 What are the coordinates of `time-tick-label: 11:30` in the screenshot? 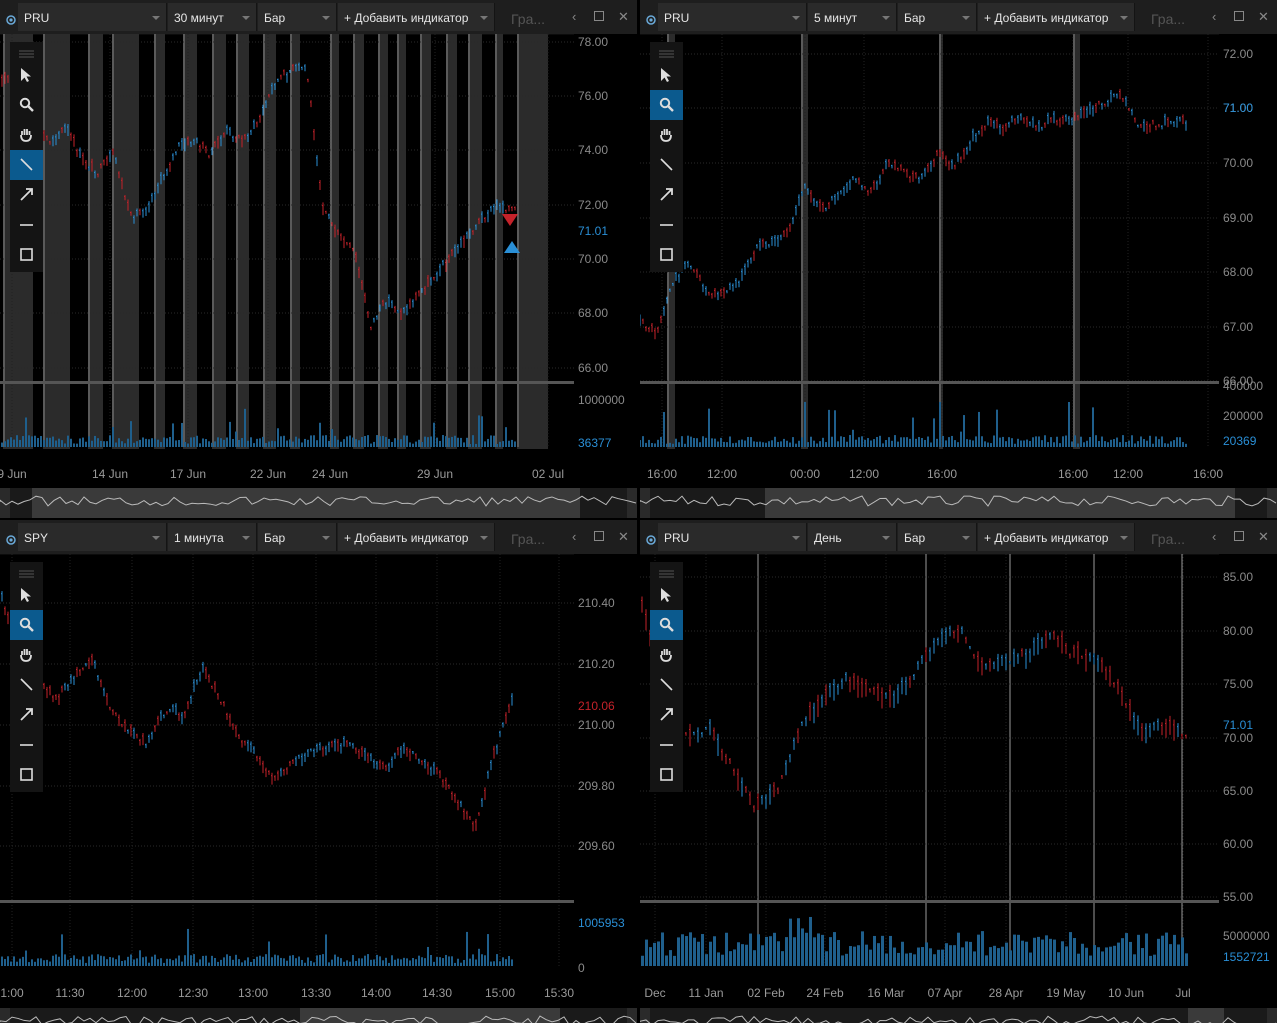 It's located at (69, 993).